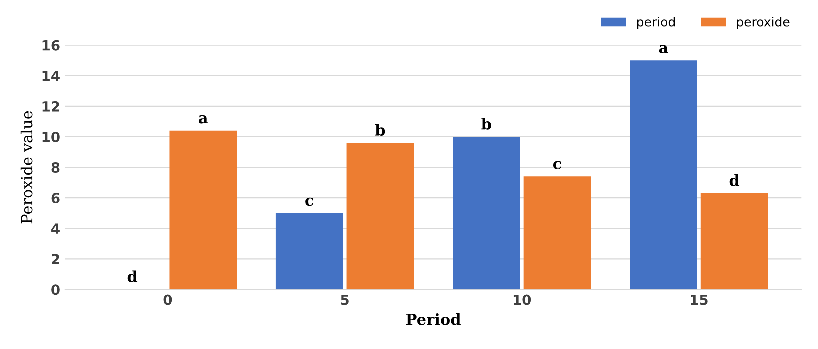  What do you see at coordinates (699, 300) in the screenshot?
I see `x-tick-label: 15` at bounding box center [699, 300].